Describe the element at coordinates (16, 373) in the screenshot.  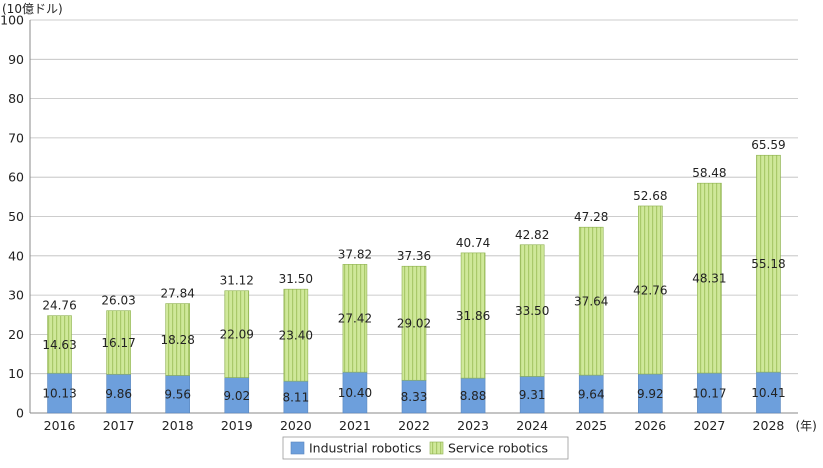
I see `y-tick-label: 10` at that location.